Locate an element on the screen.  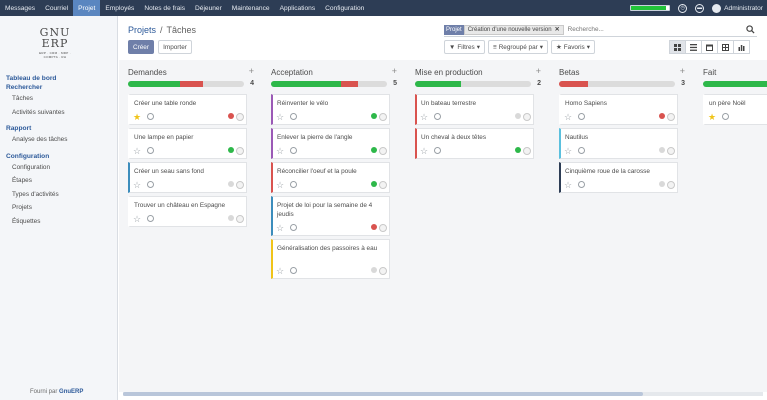
sidebar-item: Activités suivantes is located at coordinates (38, 112).